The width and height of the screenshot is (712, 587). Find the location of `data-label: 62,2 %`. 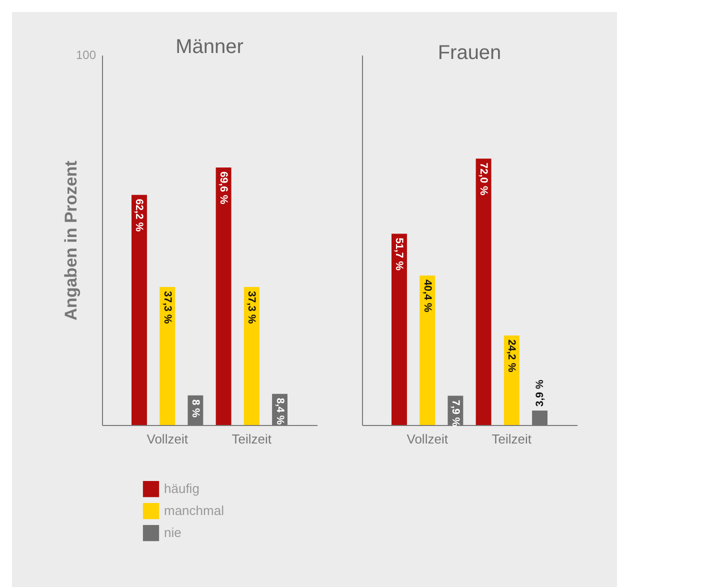

data-label: 62,2 % is located at coordinates (139, 215).